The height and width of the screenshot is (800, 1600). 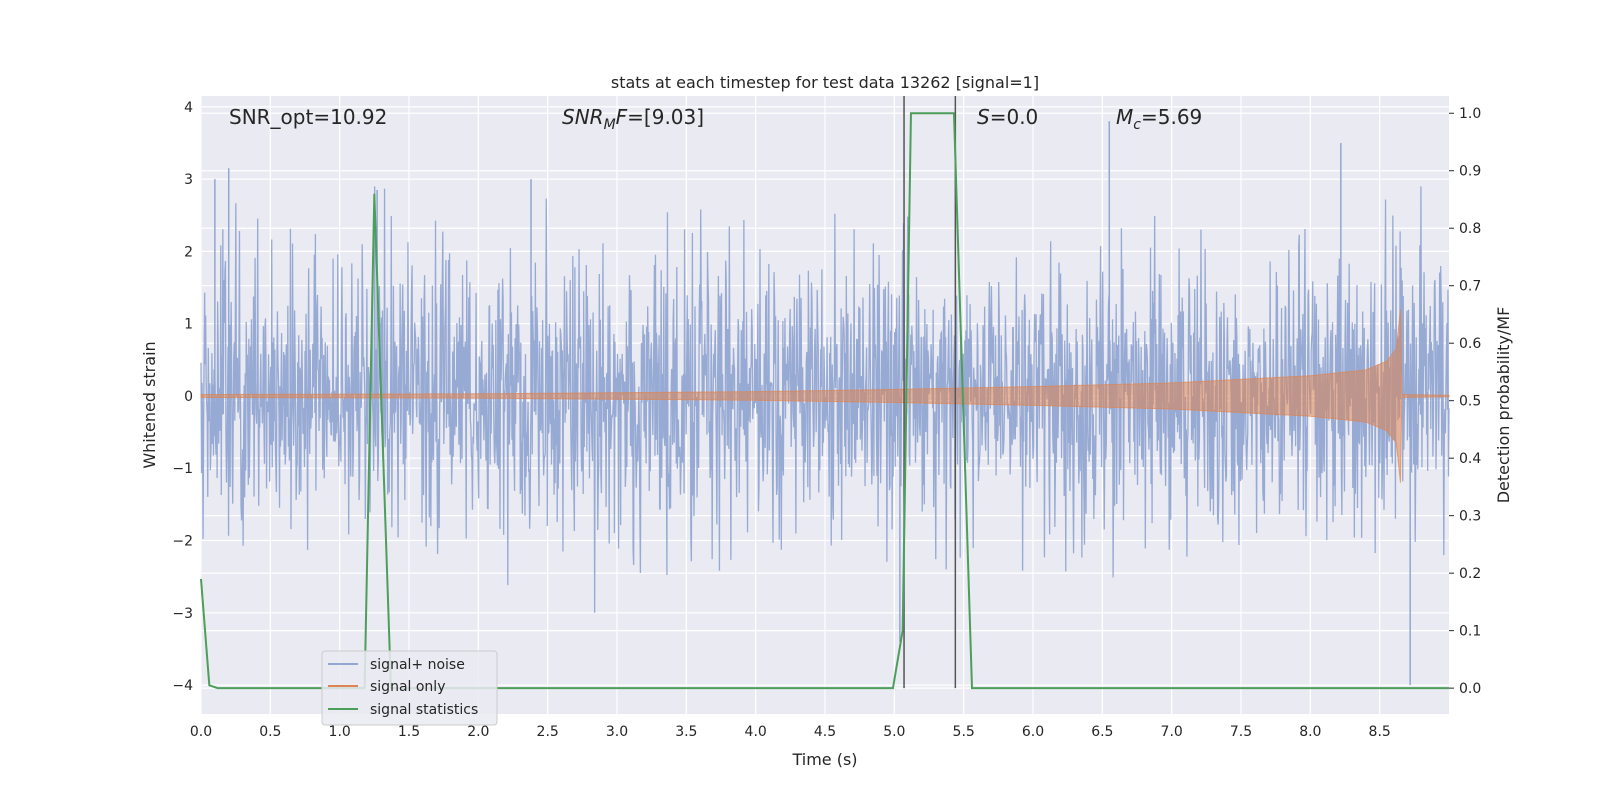 I want to click on x-tick-label: 6.0, so click(x=1033, y=732).